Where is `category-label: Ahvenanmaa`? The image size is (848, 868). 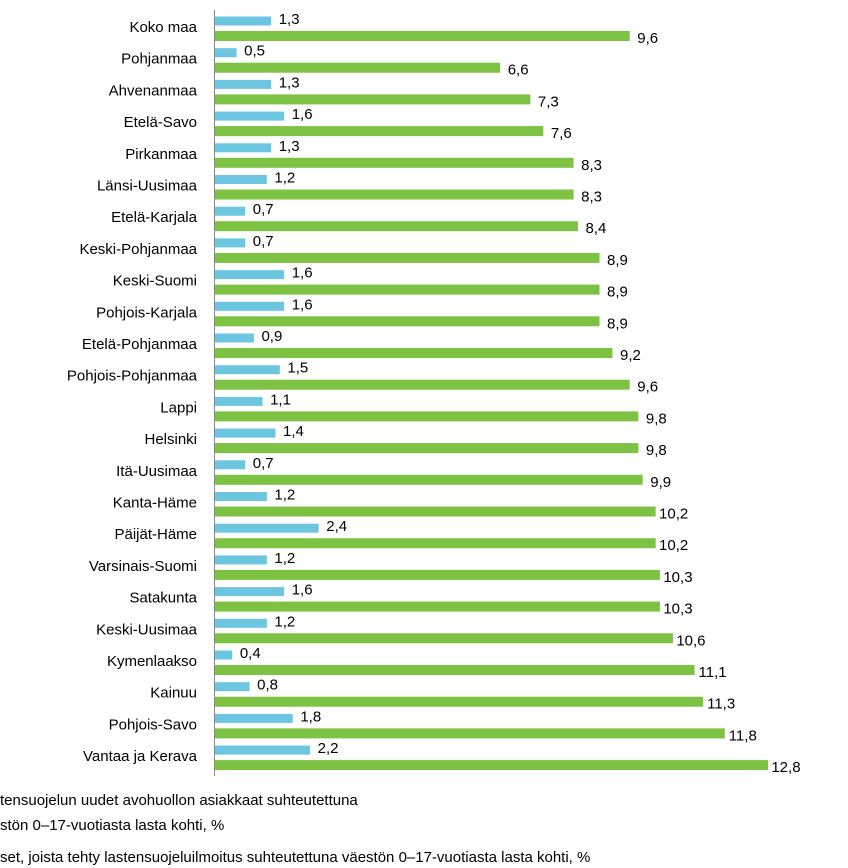 category-label: Ahvenanmaa is located at coordinates (153, 90).